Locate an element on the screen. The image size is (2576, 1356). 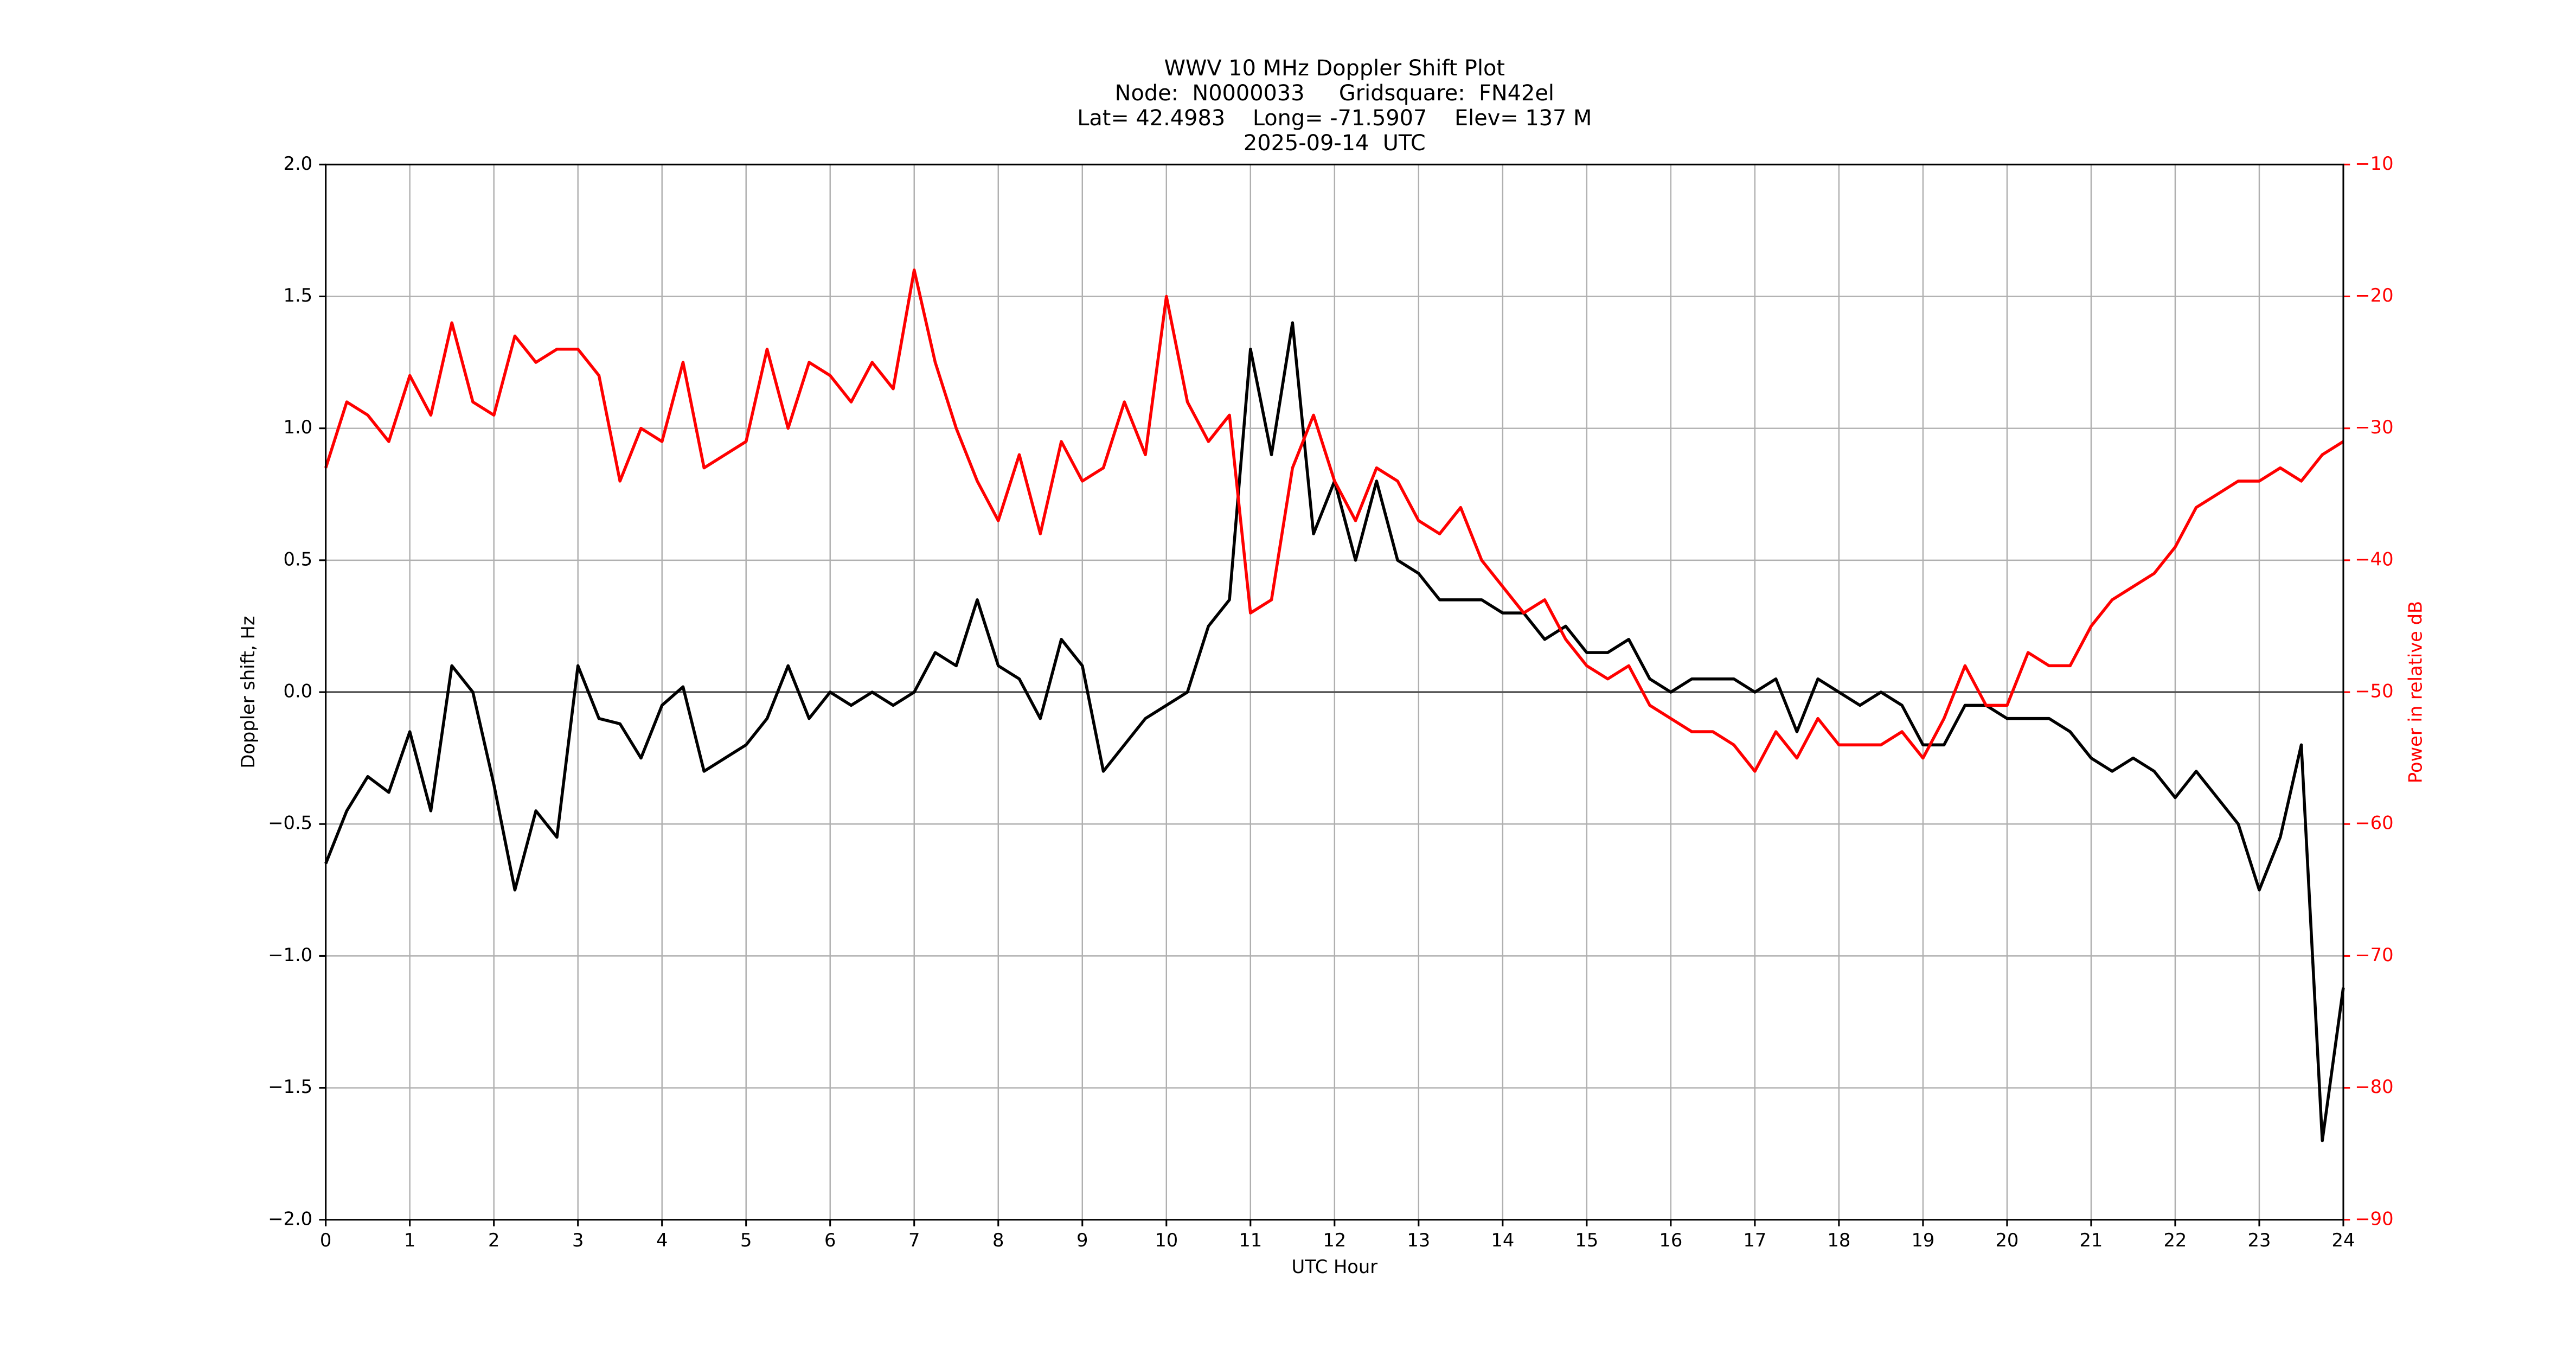
y-tick-label: 1.0 is located at coordinates (298, 427).